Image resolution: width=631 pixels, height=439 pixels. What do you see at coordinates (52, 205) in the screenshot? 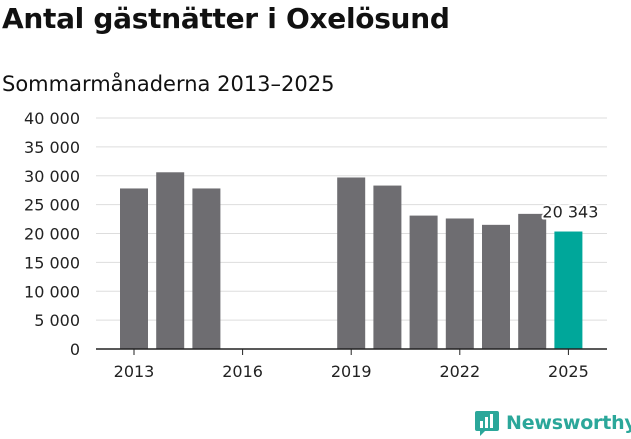
I see `y-tick-label: 25 000` at bounding box center [52, 205].